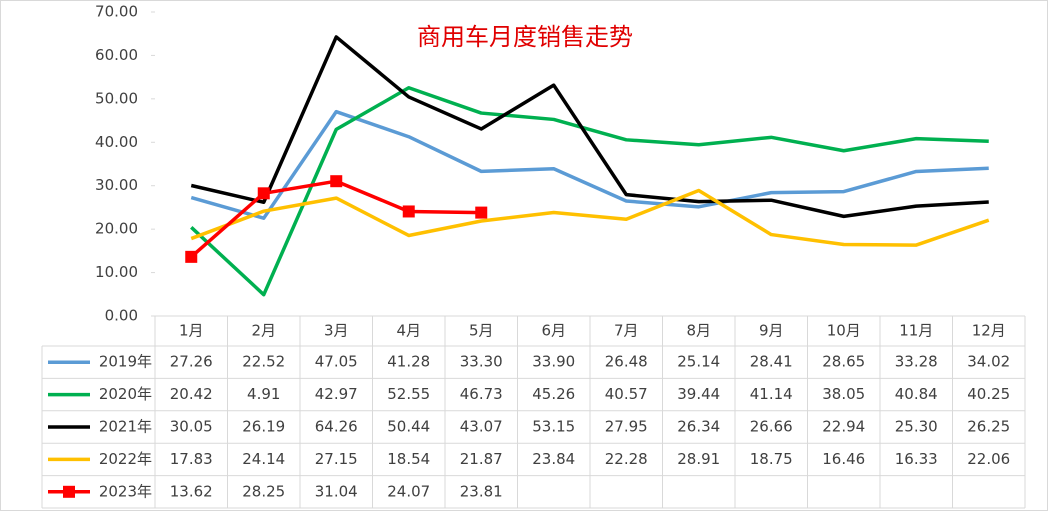 Image resolution: width=1048 pixels, height=511 pixels. Describe the element at coordinates (481, 459) in the screenshot. I see `table-value: 21.87` at that location.